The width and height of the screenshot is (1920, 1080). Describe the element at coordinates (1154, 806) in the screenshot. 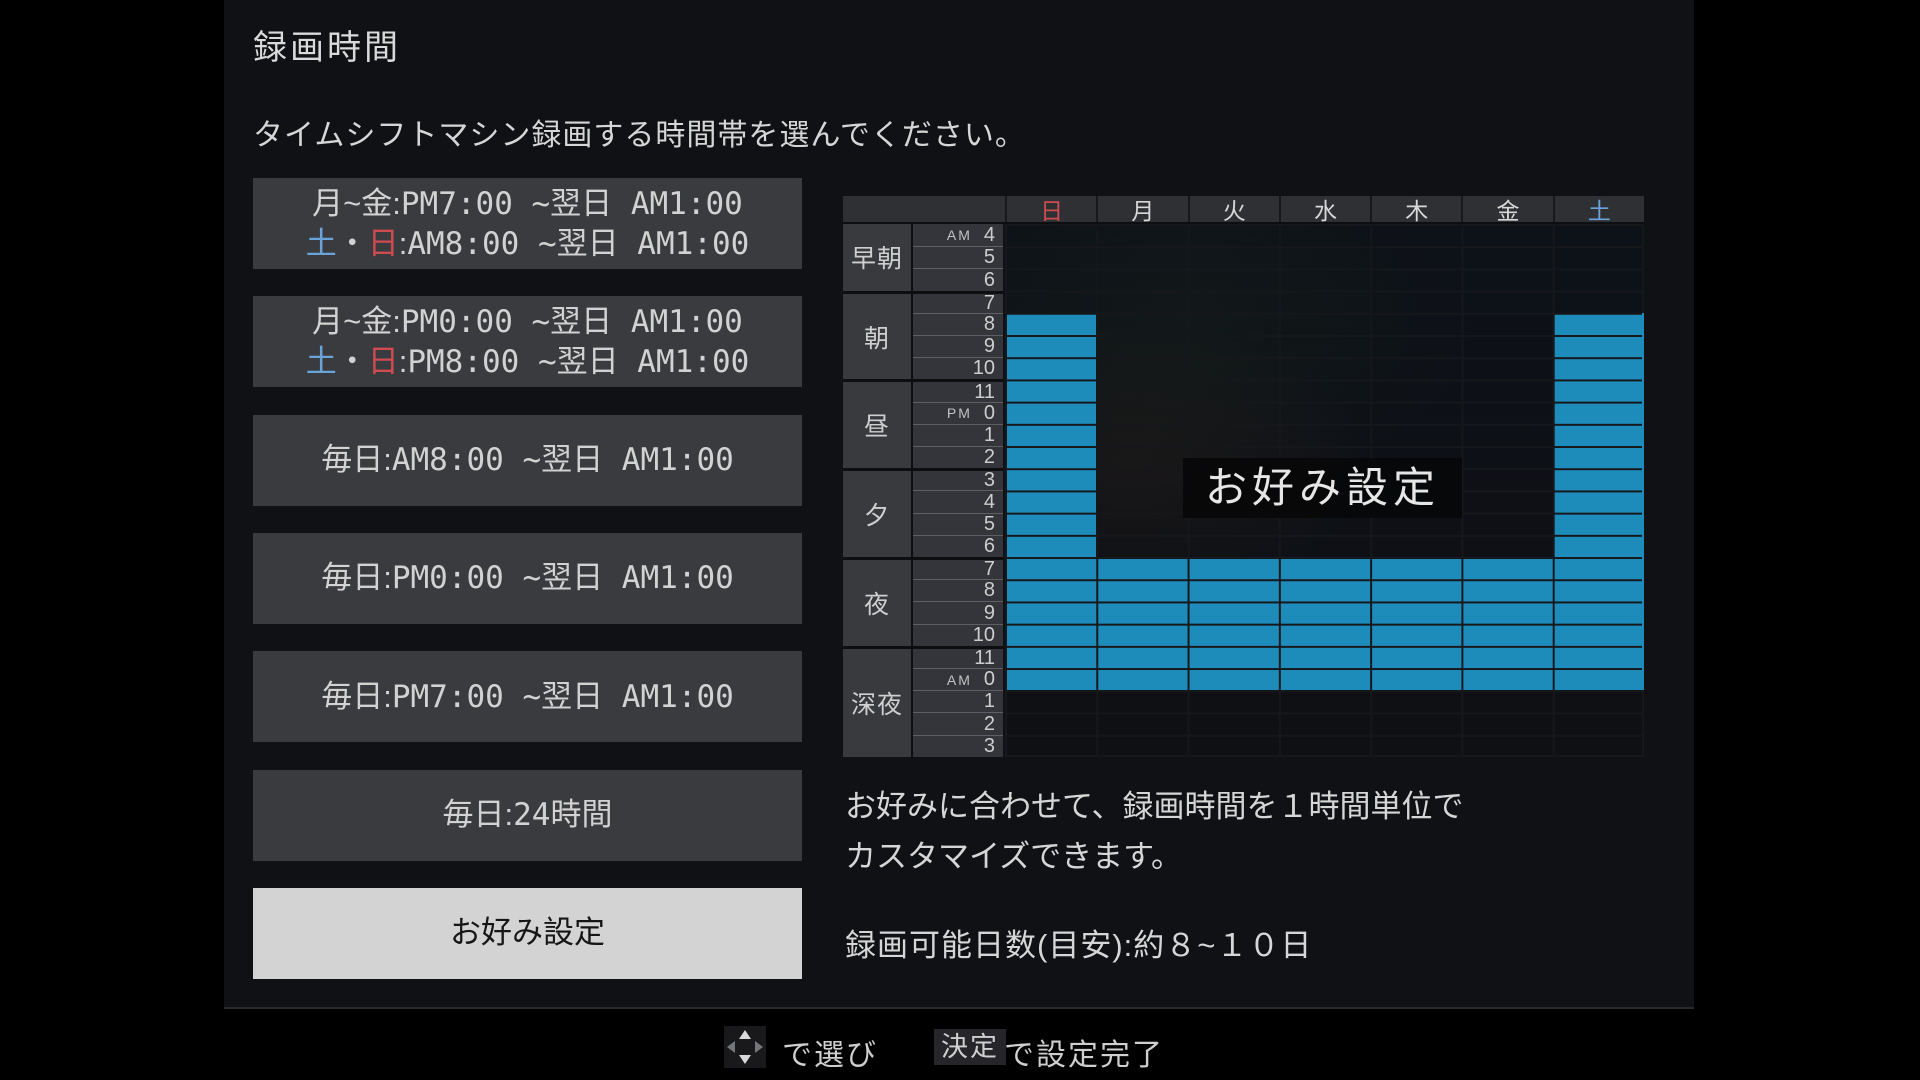

I see `customize-description-line1: お好みに合わせて、録画時間を１時間単位で` at that location.